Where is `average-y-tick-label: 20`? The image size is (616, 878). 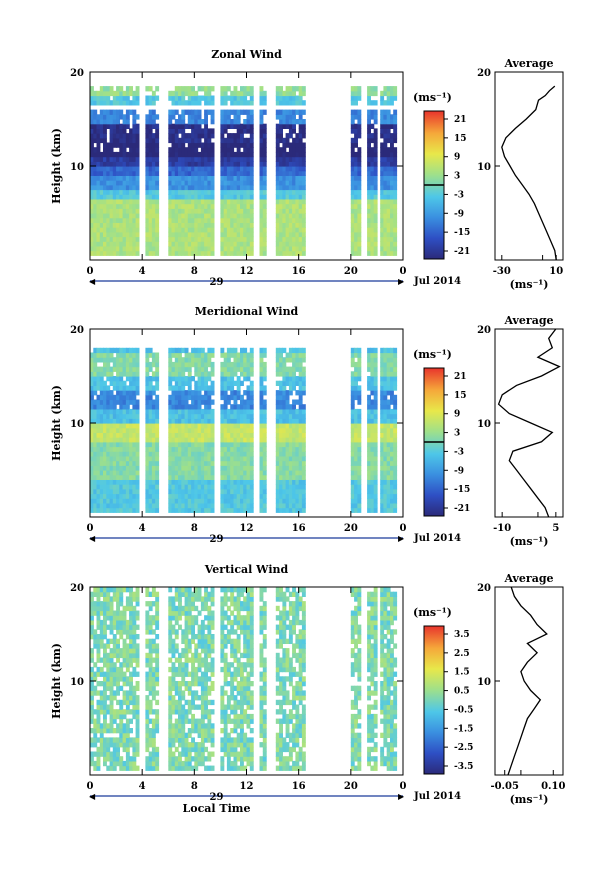 average-y-tick-label: 20 is located at coordinates (484, 73).